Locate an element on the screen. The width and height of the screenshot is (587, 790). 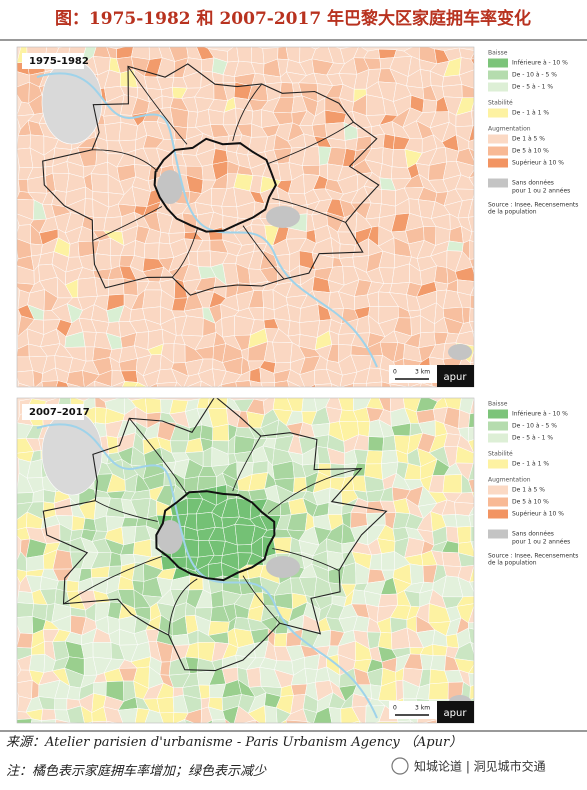
note-line: 注：橘色表示家庭拥车率增加；绿色表示减少 is located at coordinates (136, 771).